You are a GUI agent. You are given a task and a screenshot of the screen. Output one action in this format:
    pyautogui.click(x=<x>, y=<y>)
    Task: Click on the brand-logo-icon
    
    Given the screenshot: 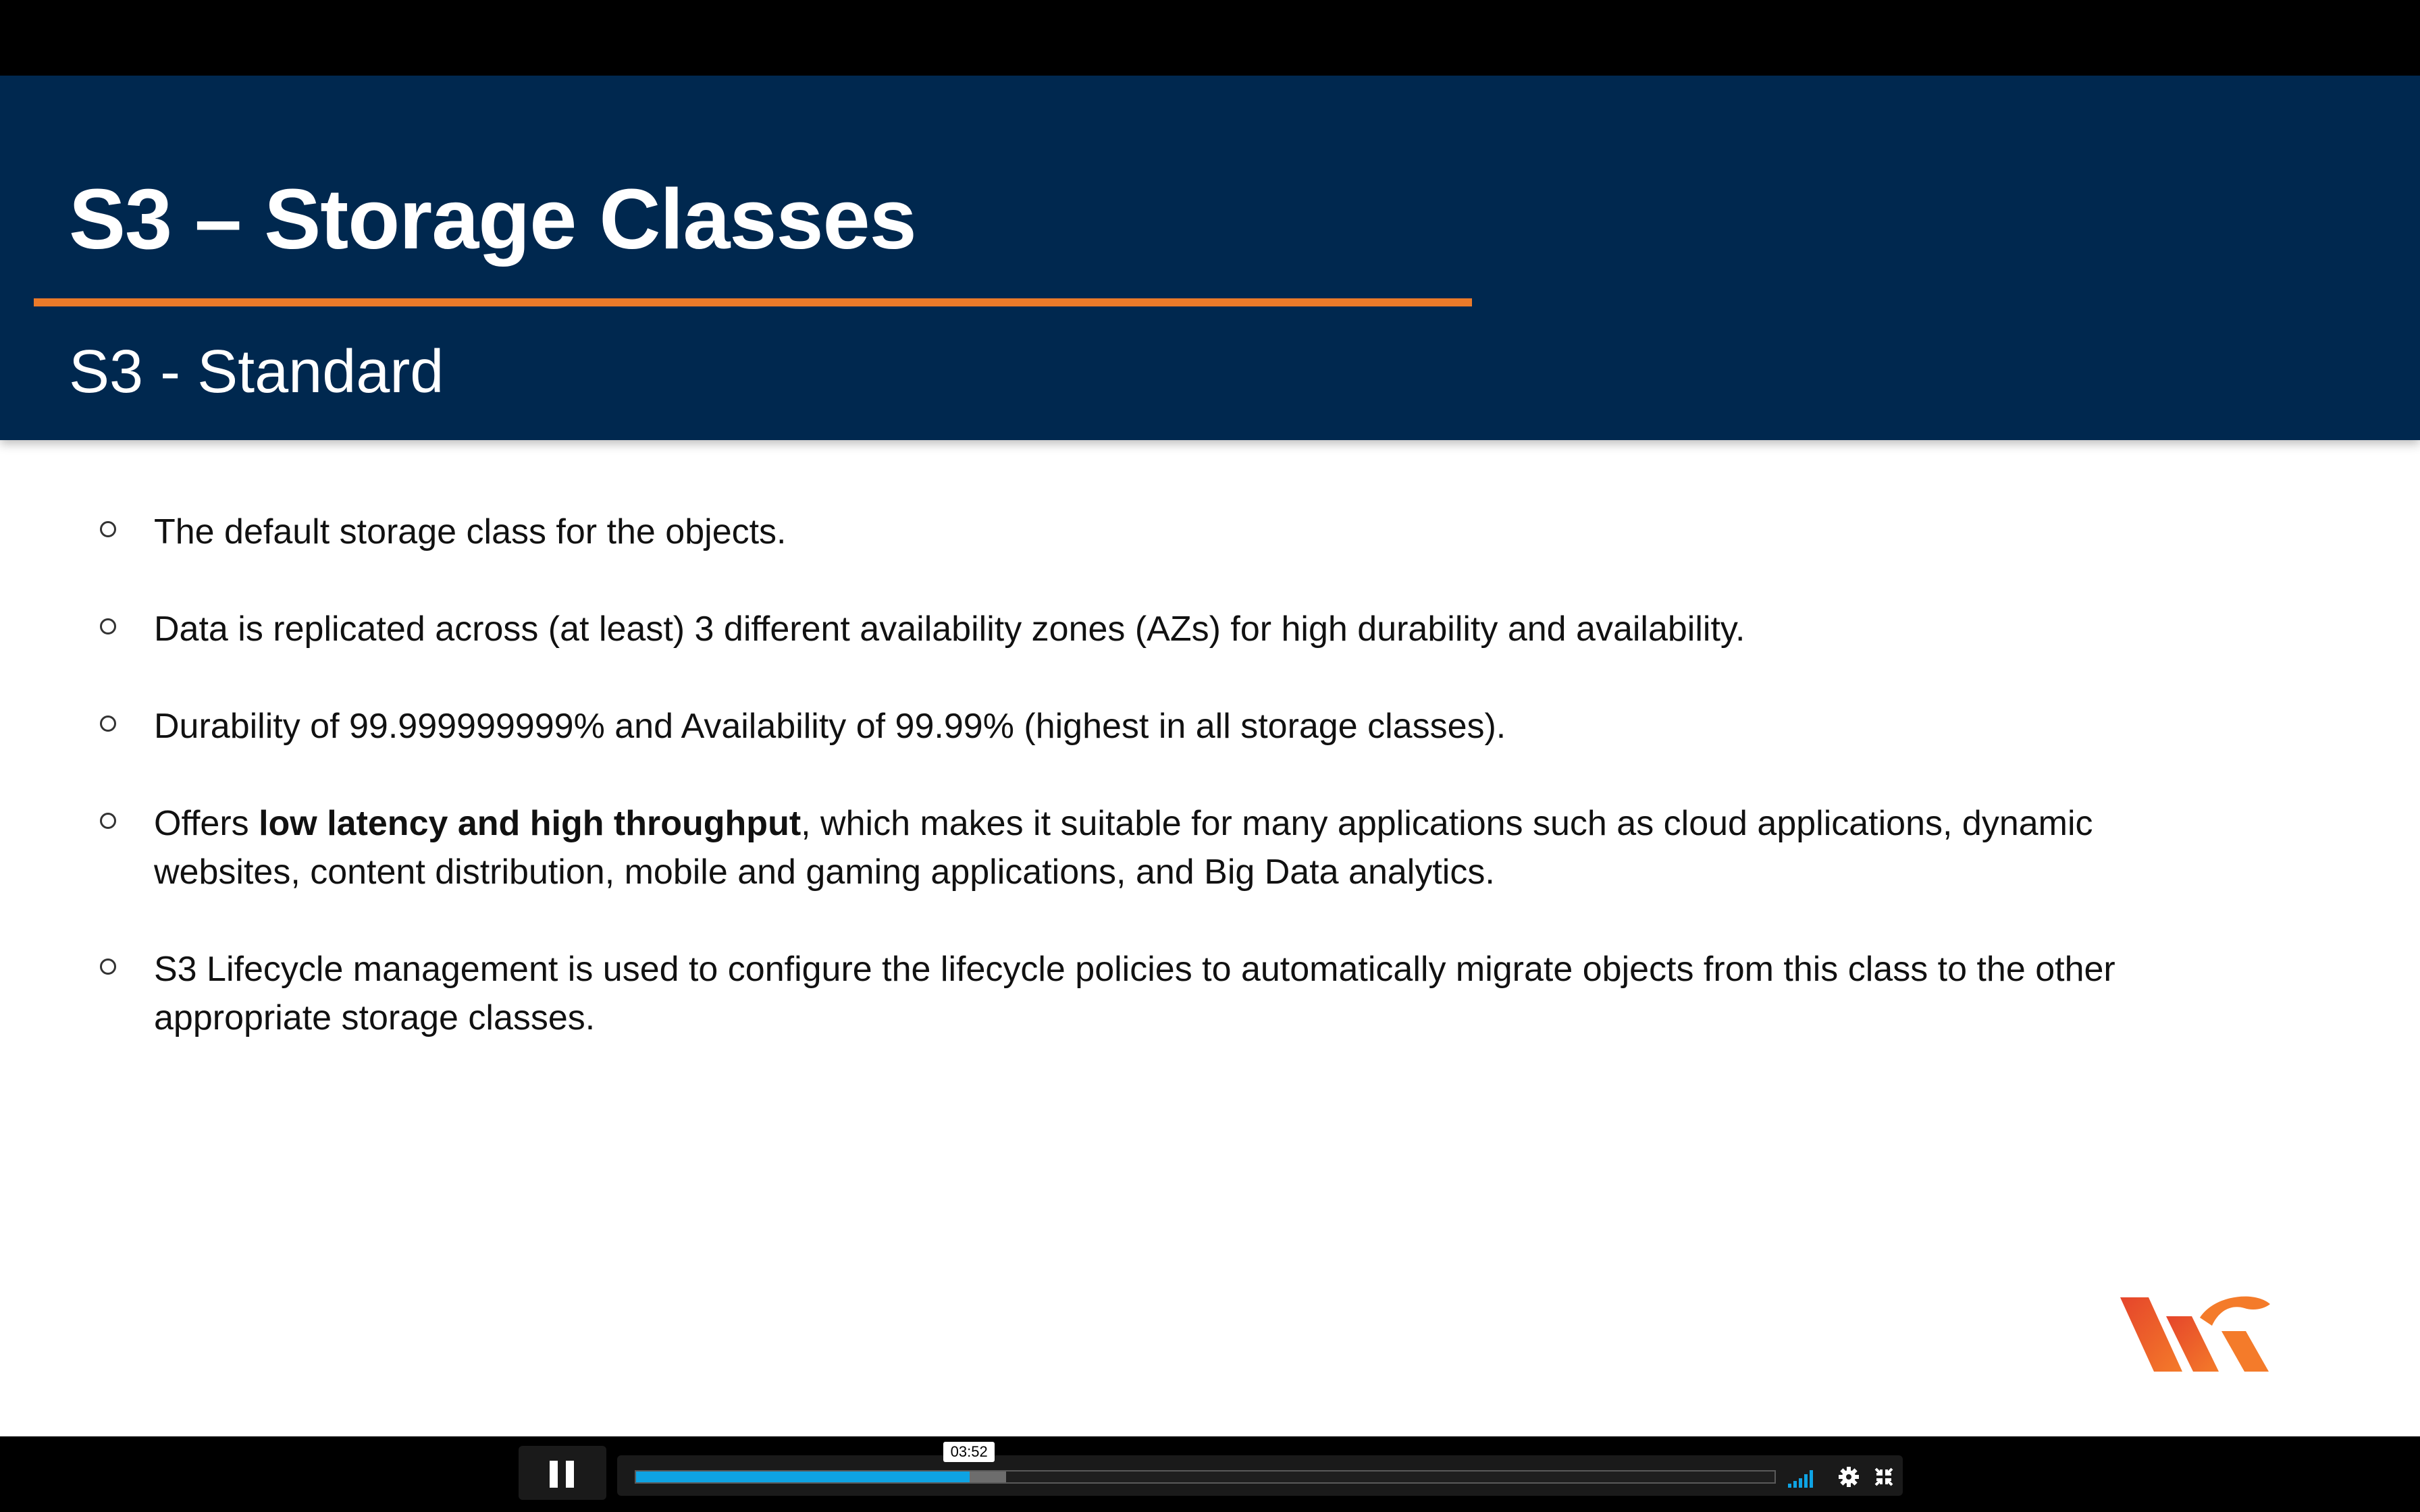 What is the action you would take?
    pyautogui.click(x=2195, y=1334)
    